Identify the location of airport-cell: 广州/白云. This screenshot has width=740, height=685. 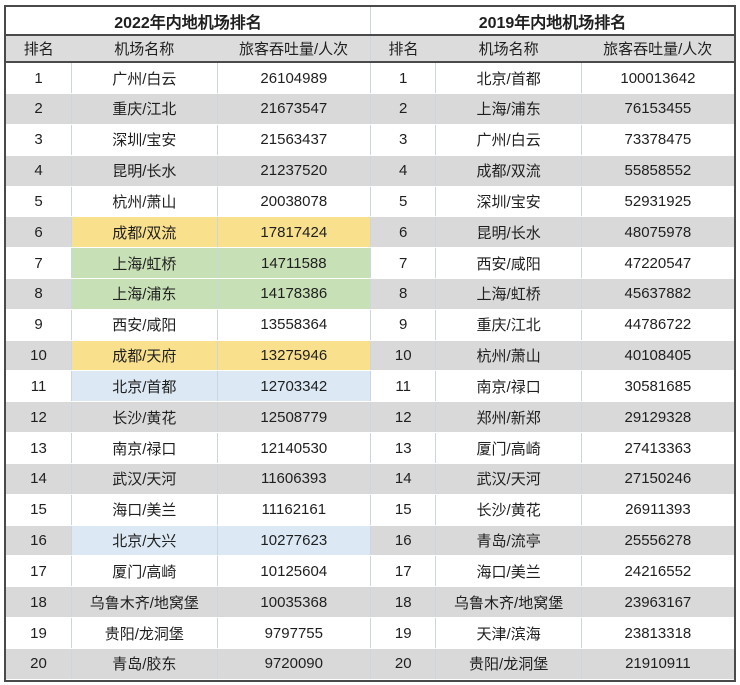
(144, 78).